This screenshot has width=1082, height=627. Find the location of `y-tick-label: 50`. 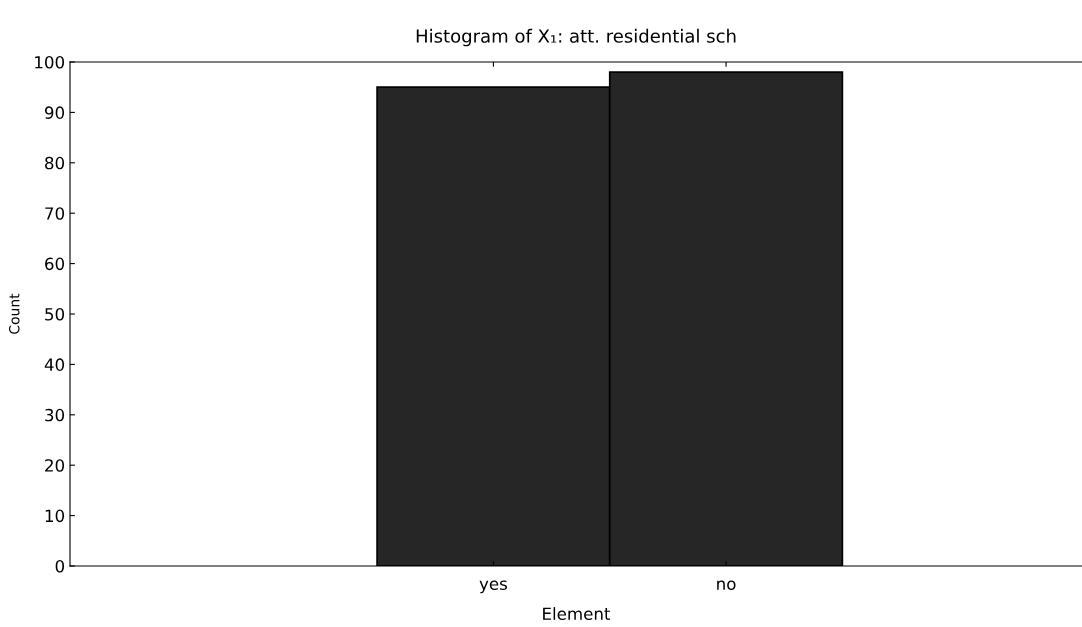

y-tick-label: 50 is located at coordinates (55, 314).